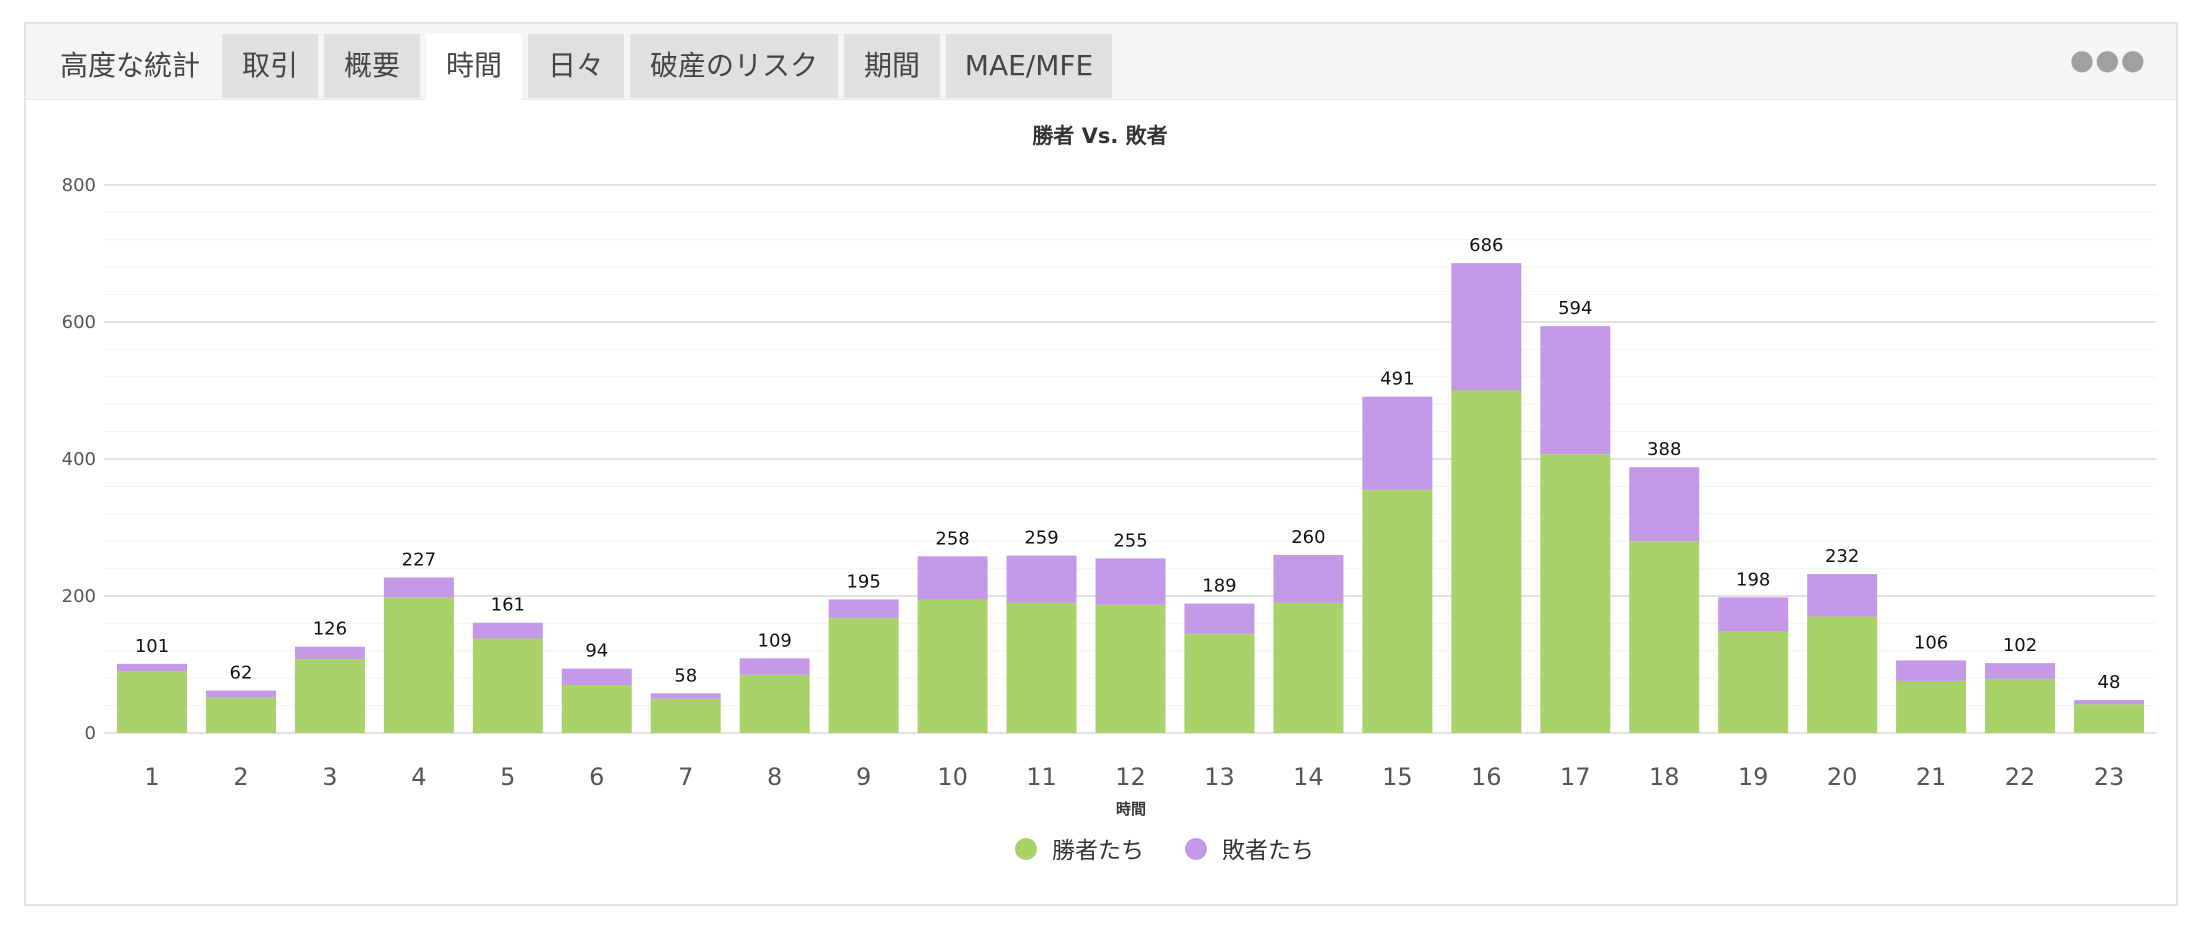  I want to click on x-tick-label: 15, so click(1397, 777).